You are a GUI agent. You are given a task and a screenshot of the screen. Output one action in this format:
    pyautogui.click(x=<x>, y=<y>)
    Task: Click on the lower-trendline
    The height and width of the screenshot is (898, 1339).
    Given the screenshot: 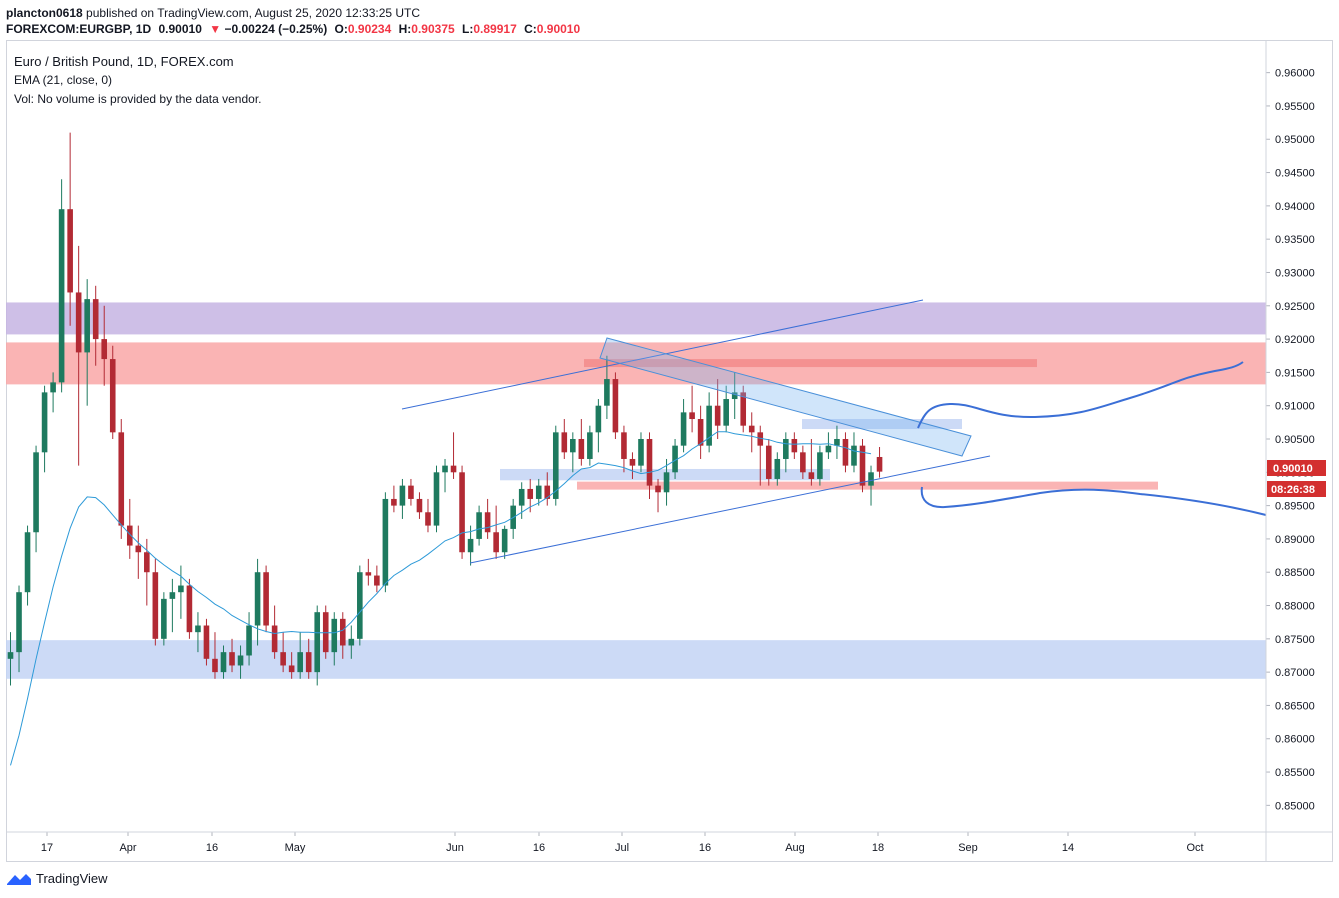 What is the action you would take?
    pyautogui.click(x=730, y=509)
    